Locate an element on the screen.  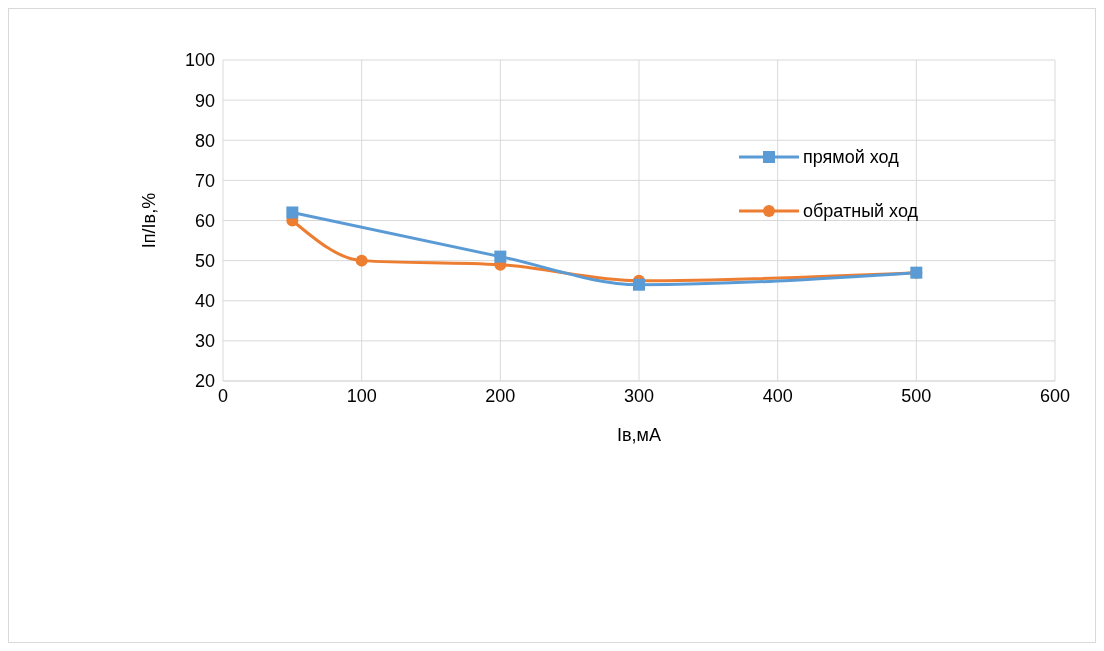
x-tick-label: 200 is located at coordinates (500, 395).